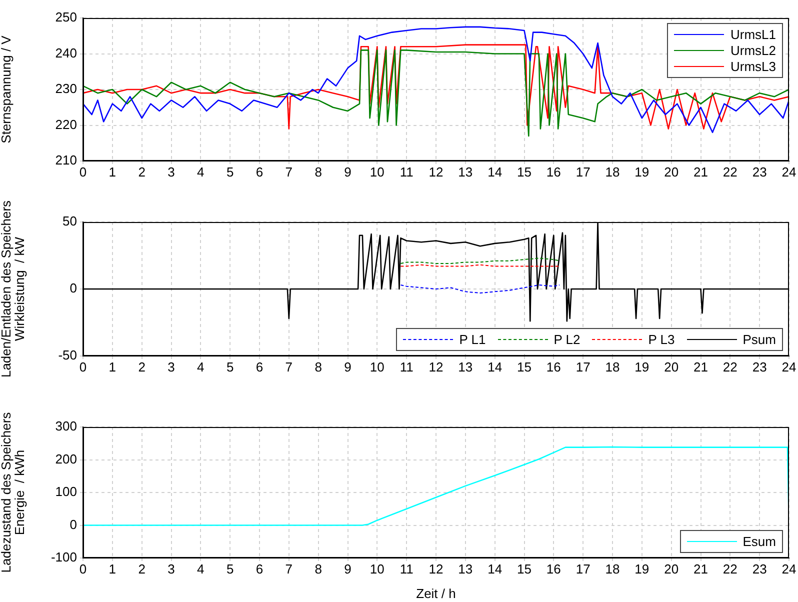 The height and width of the screenshot is (602, 798). What do you see at coordinates (436, 593) in the screenshot?
I see `x-axis-title: Zeit / h` at bounding box center [436, 593].